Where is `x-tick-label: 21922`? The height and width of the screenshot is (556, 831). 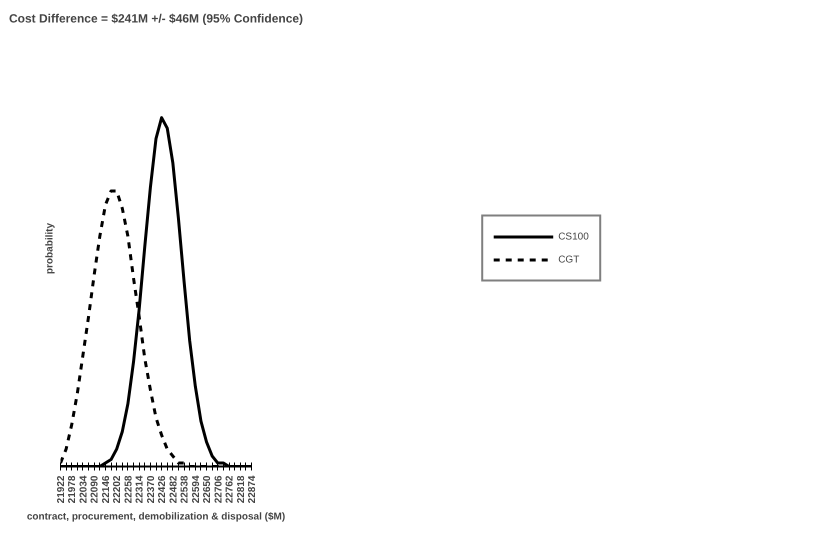
x-tick-label: 21922 is located at coordinates (61, 489).